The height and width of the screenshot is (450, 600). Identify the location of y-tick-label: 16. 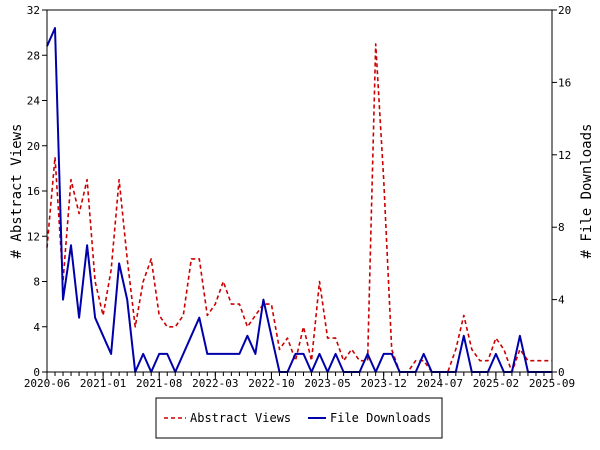
(33, 191).